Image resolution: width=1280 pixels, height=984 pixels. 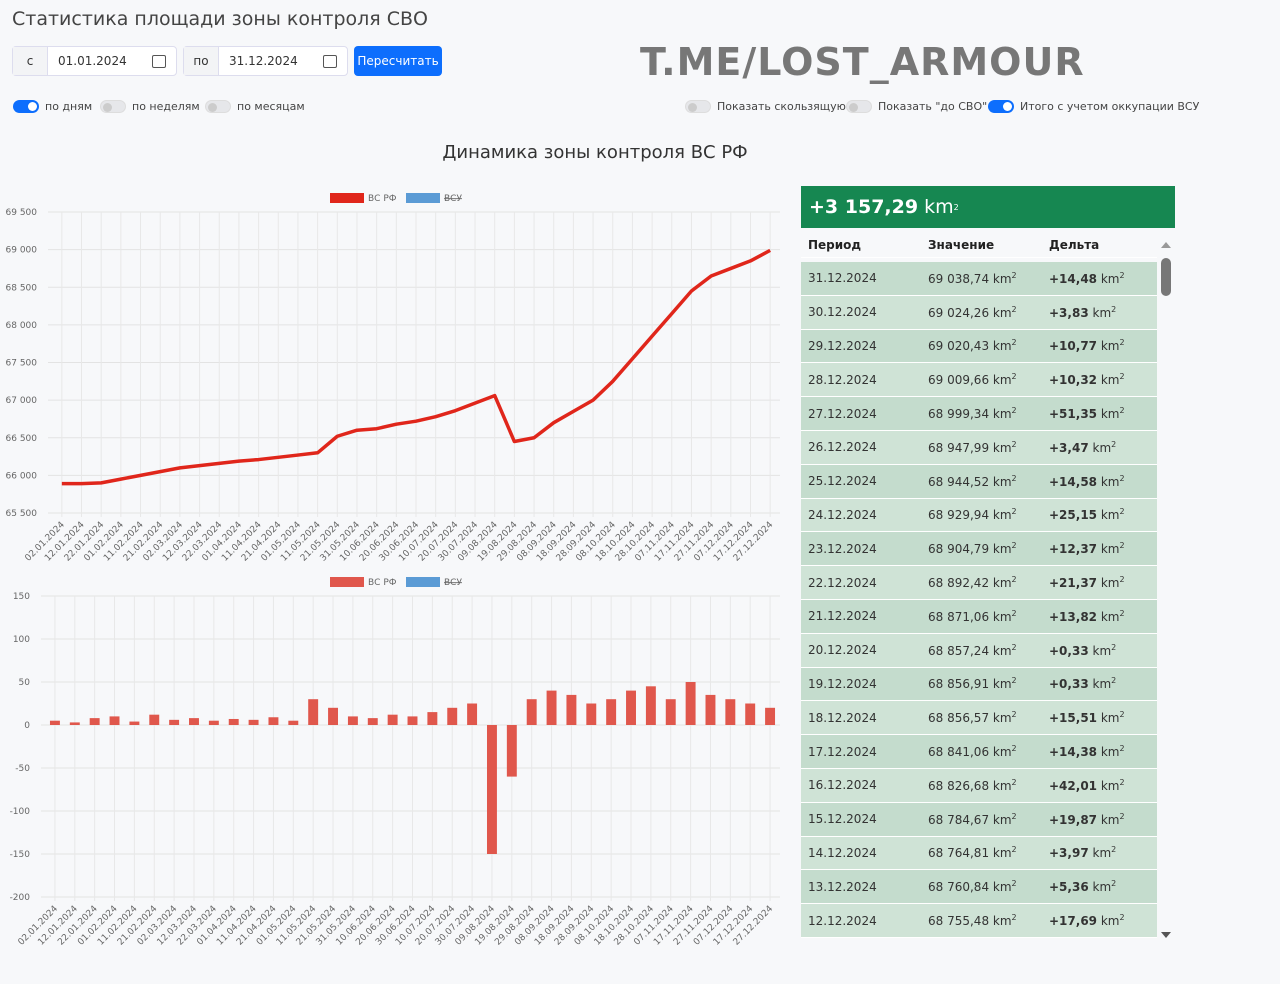 What do you see at coordinates (979, 481) in the screenshot?
I see `table-row: 25.12.2024 68 944,52 km2 +14,58 km2` at bounding box center [979, 481].